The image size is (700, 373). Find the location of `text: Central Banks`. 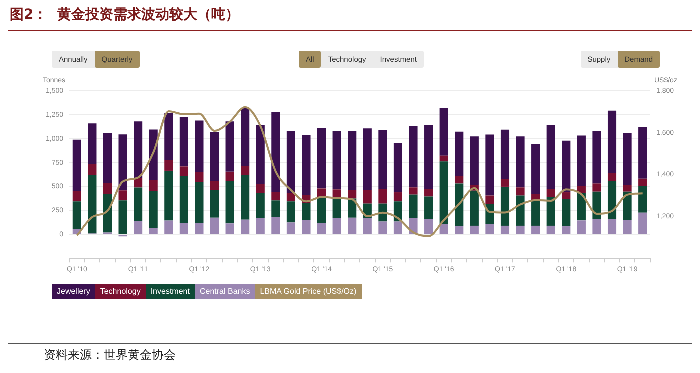

text: Central Banks is located at coordinates (225, 291).